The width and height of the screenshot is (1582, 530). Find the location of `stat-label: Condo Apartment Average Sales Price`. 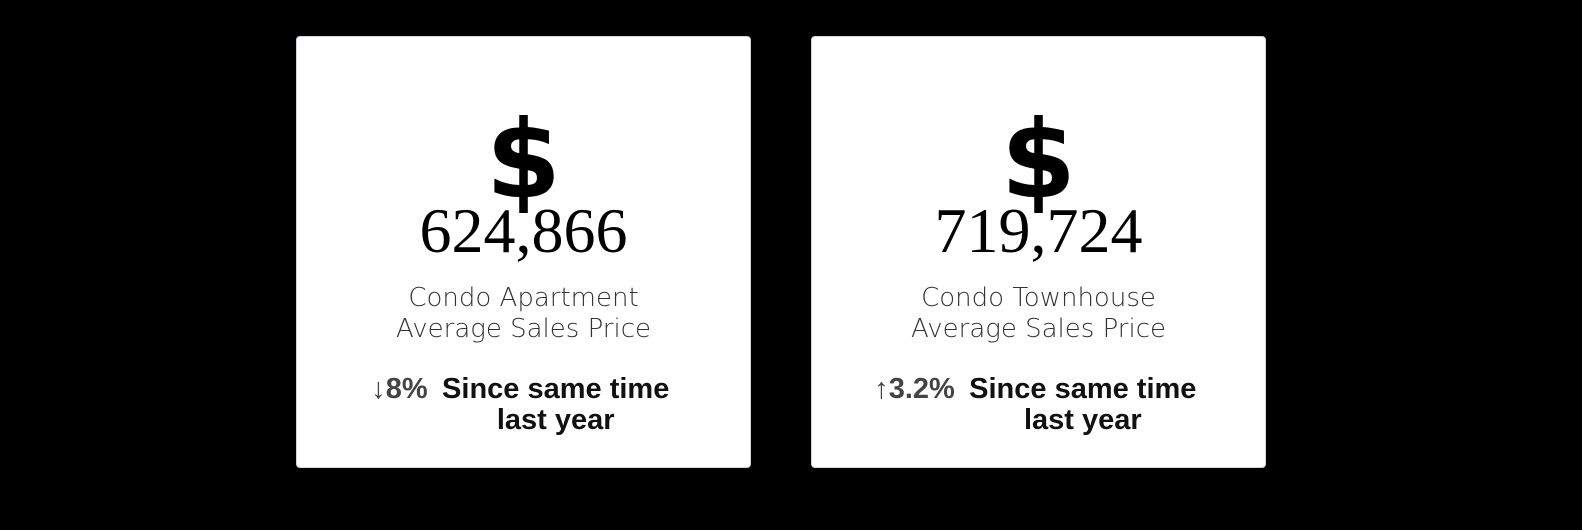

stat-label: Condo Apartment Average Sales Price is located at coordinates (523, 314).